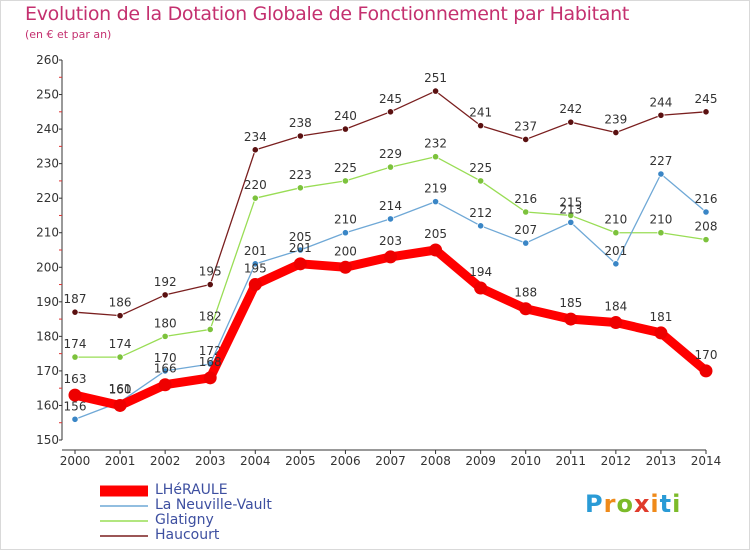  Describe the element at coordinates (610, 504) in the screenshot. I see `logo-letter: r` at that location.